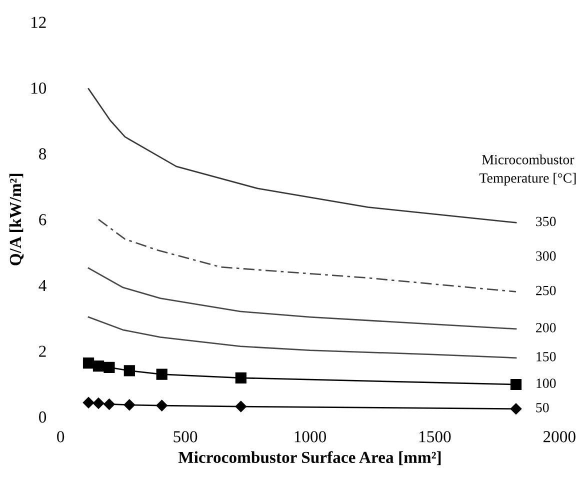 The height and width of the screenshot is (479, 577). I want to click on x-tick-label: 500, so click(186, 436).